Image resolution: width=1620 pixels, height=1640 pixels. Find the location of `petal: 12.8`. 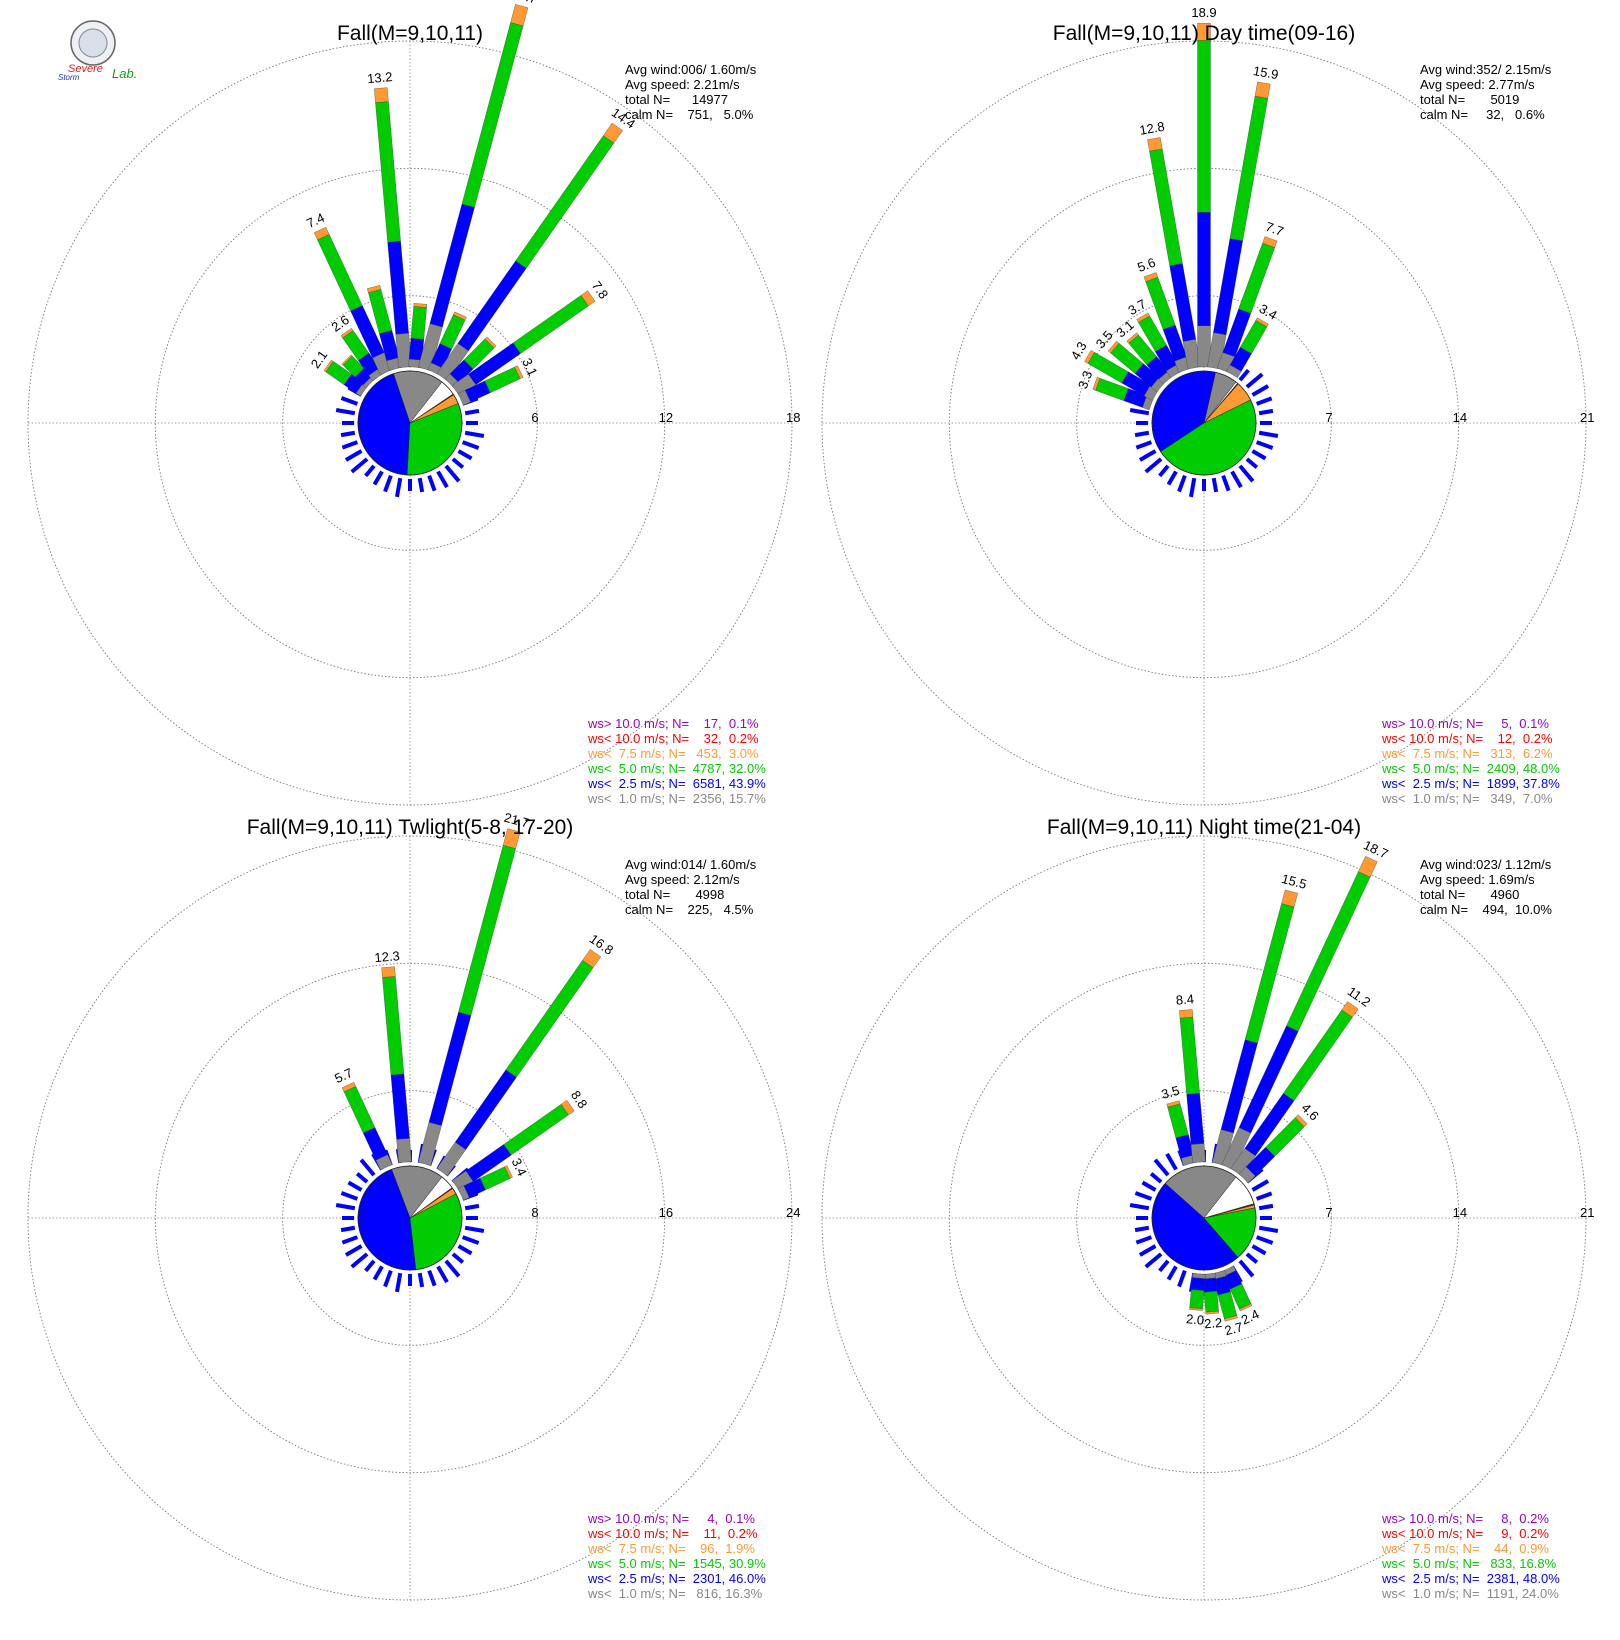

petal: 12.8 is located at coordinates (1169, 244).